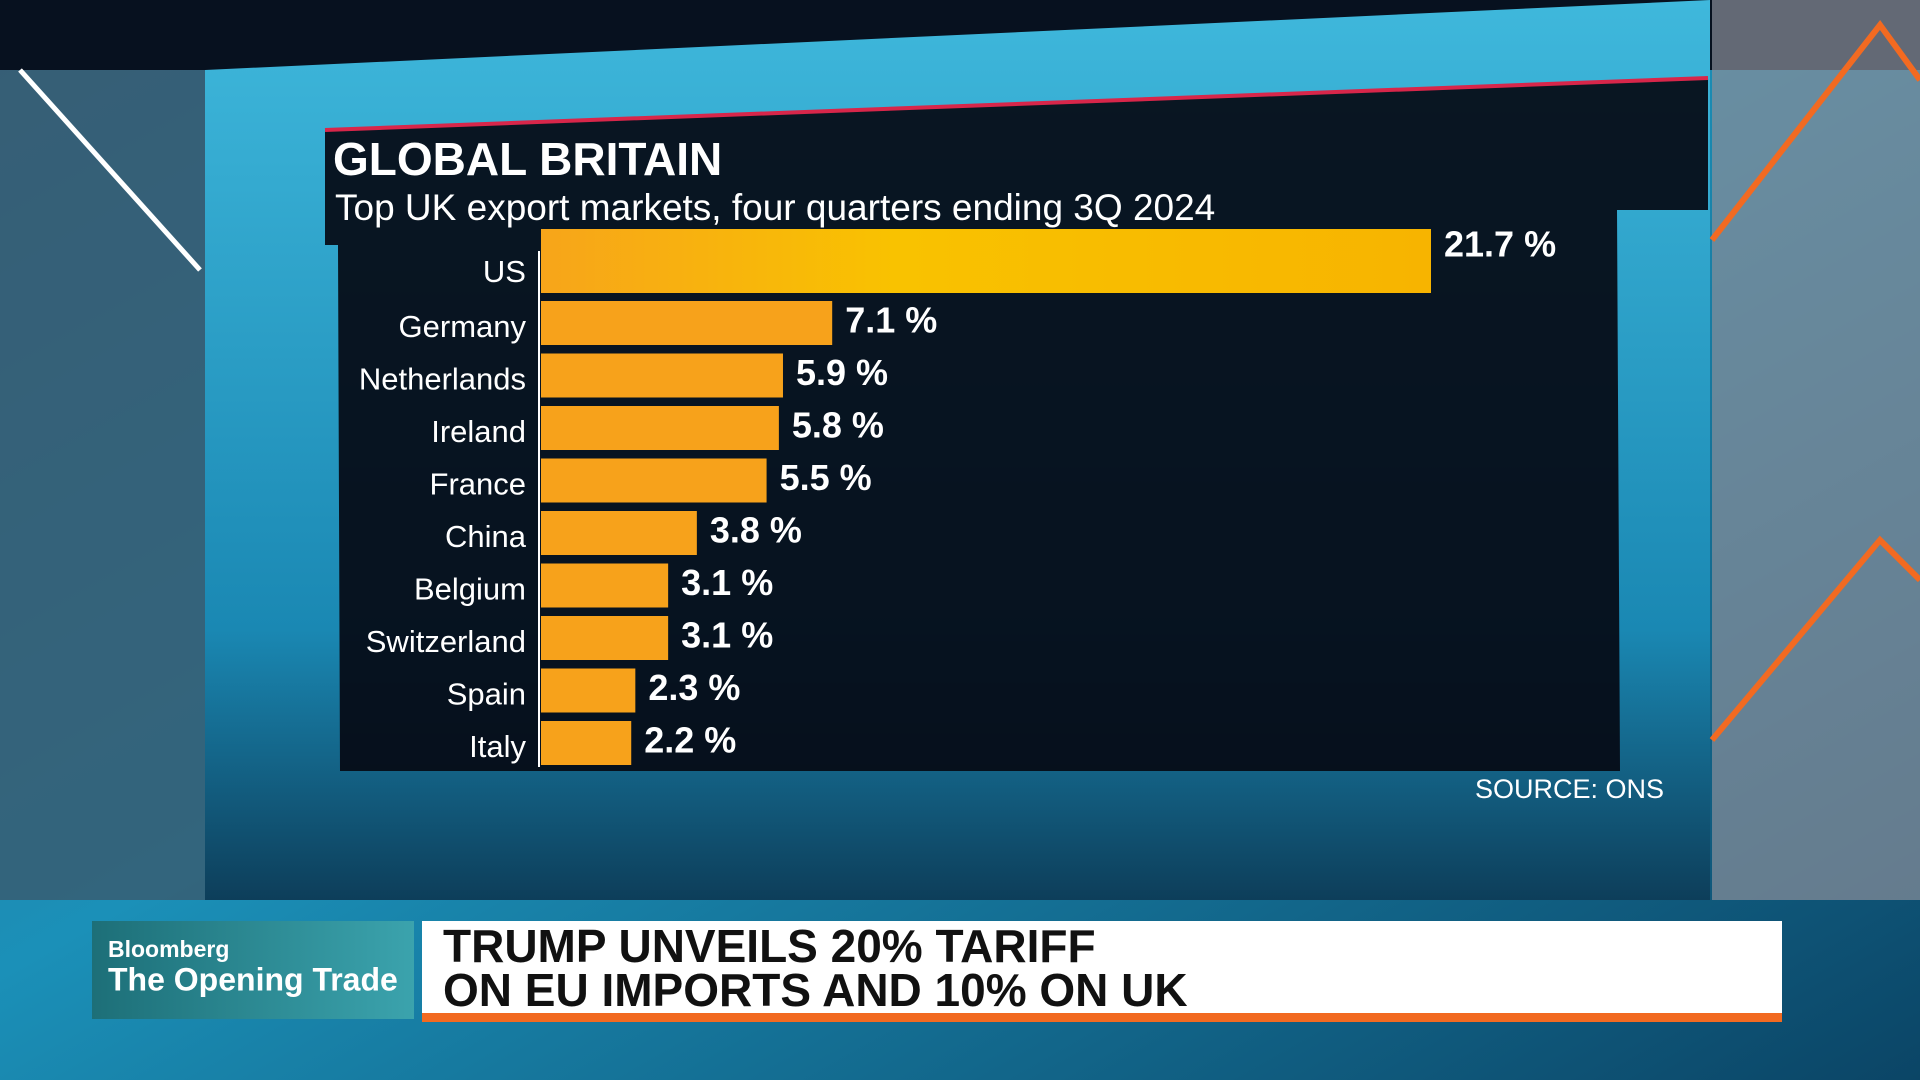  Describe the element at coordinates (446, 641) in the screenshot. I see `category-label: Switzerland` at that location.